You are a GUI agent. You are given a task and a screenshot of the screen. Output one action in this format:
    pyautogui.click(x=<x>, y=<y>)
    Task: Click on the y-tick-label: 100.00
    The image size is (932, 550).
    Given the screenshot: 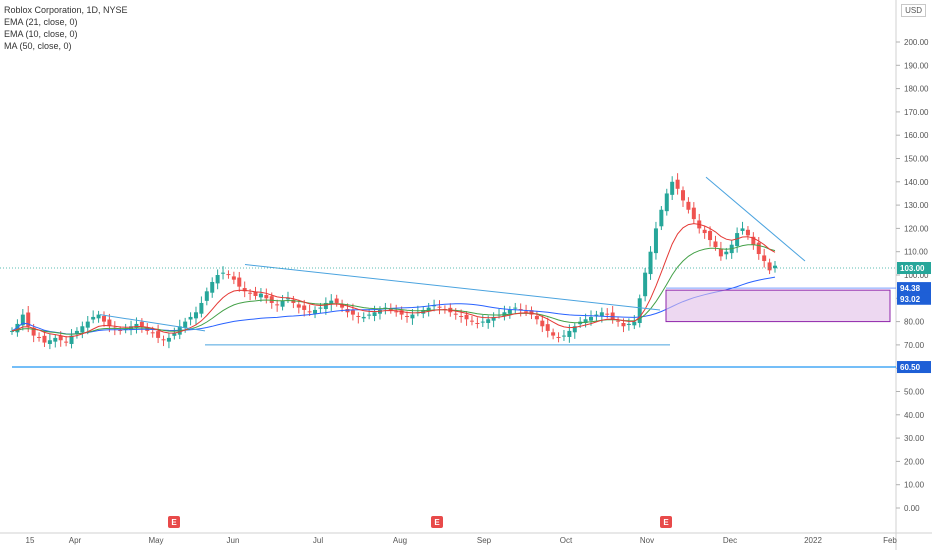 What is the action you would take?
    pyautogui.click(x=916, y=275)
    